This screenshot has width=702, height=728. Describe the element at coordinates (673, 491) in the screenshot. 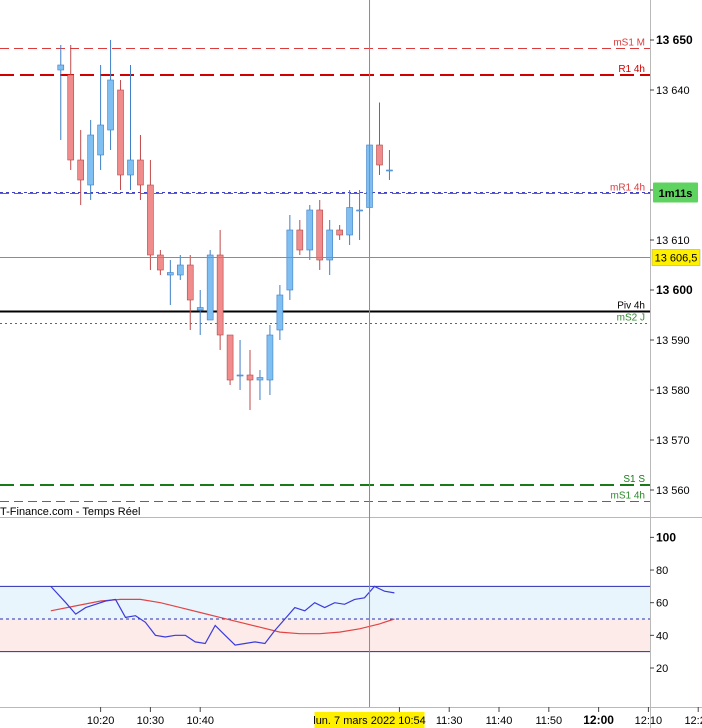

I see `price-tick-8: 13 560` at that location.